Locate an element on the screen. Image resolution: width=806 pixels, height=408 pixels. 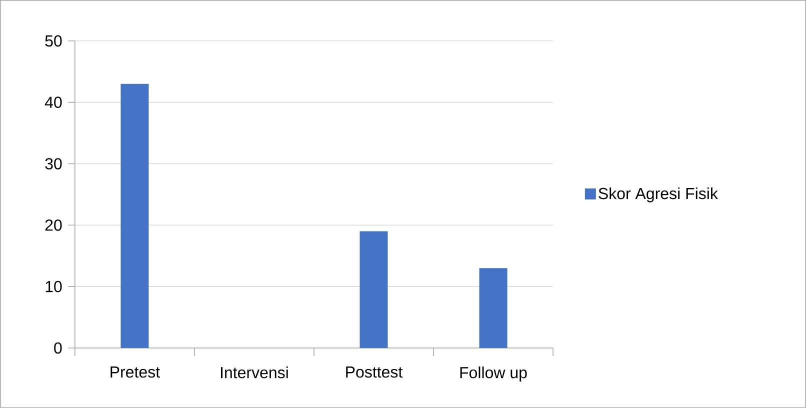
y-tick-label: 40 is located at coordinates (53, 102).